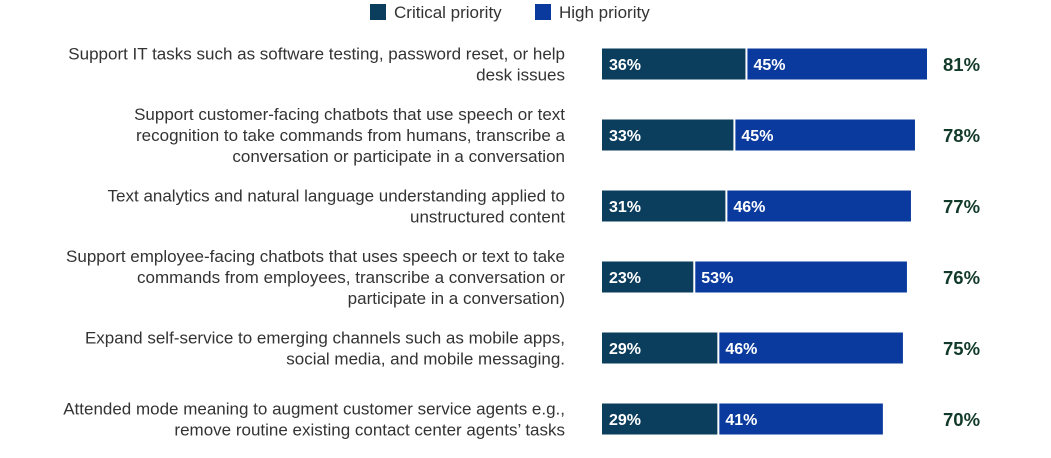 Image resolution: width=1051 pixels, height=458 pixels. What do you see at coordinates (625, 136) in the screenshot?
I see `bar-label-critical: 33%` at bounding box center [625, 136].